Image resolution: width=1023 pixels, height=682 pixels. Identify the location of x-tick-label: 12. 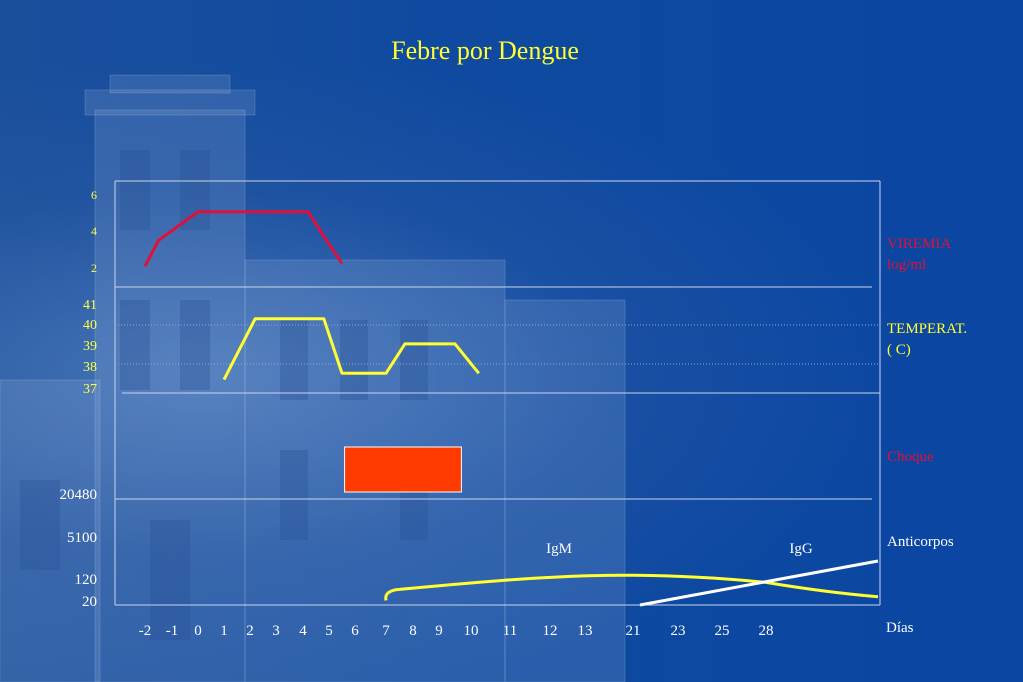
(550, 631).